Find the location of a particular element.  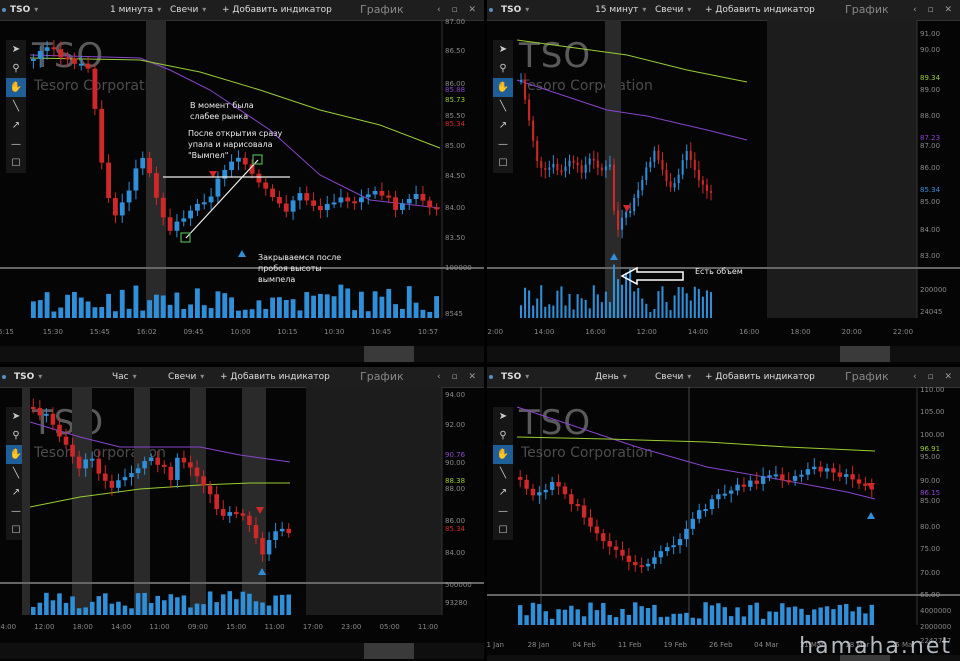

interval-selector: Час ▾ is located at coordinates (124, 377).